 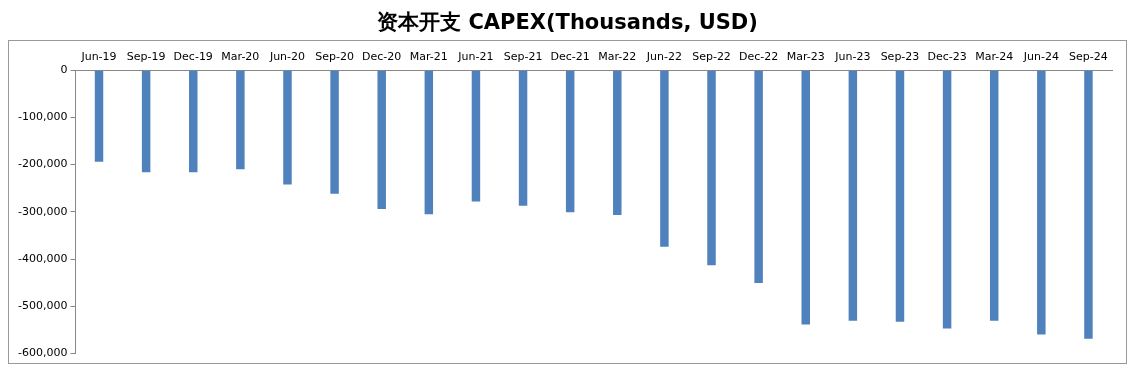 What do you see at coordinates (805, 57) in the screenshot?
I see `x-tick-label: Mar-23` at bounding box center [805, 57].